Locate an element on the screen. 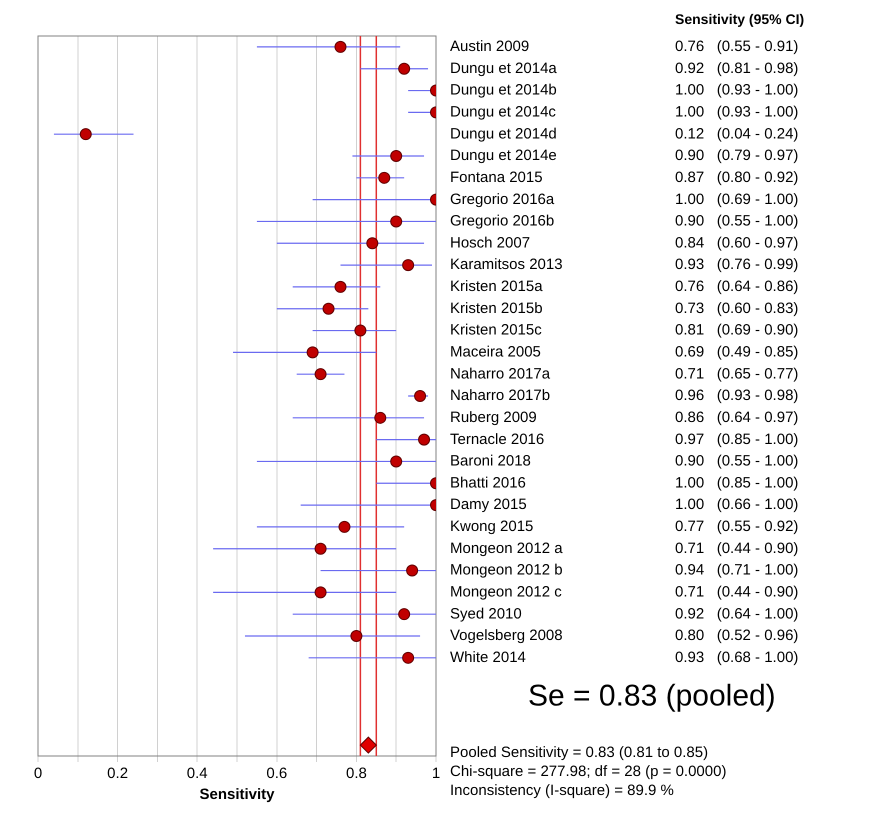  y-tick-label: Kristen 2015c is located at coordinates (496, 330).